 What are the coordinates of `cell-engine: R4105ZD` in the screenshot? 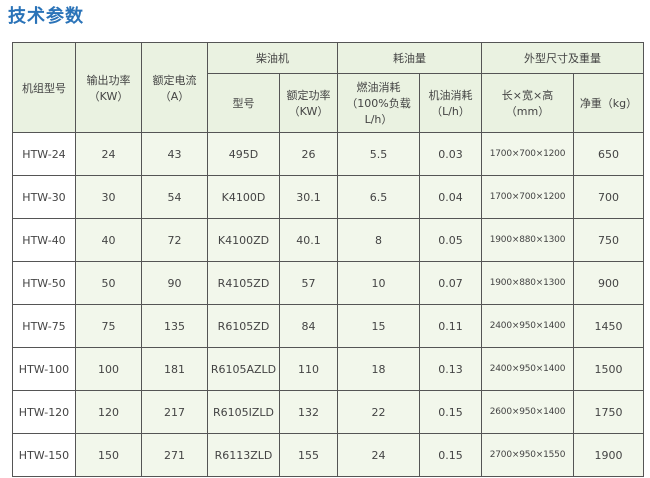 It's located at (243, 283).